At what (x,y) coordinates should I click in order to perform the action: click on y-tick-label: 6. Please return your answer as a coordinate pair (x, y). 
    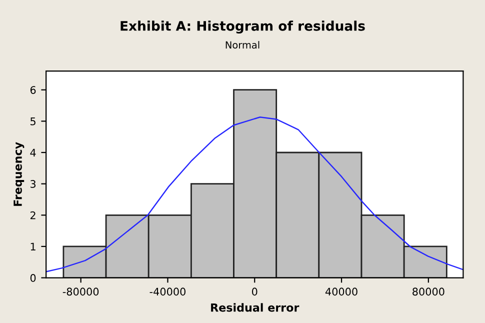
    Looking at the image, I should click on (33, 90).